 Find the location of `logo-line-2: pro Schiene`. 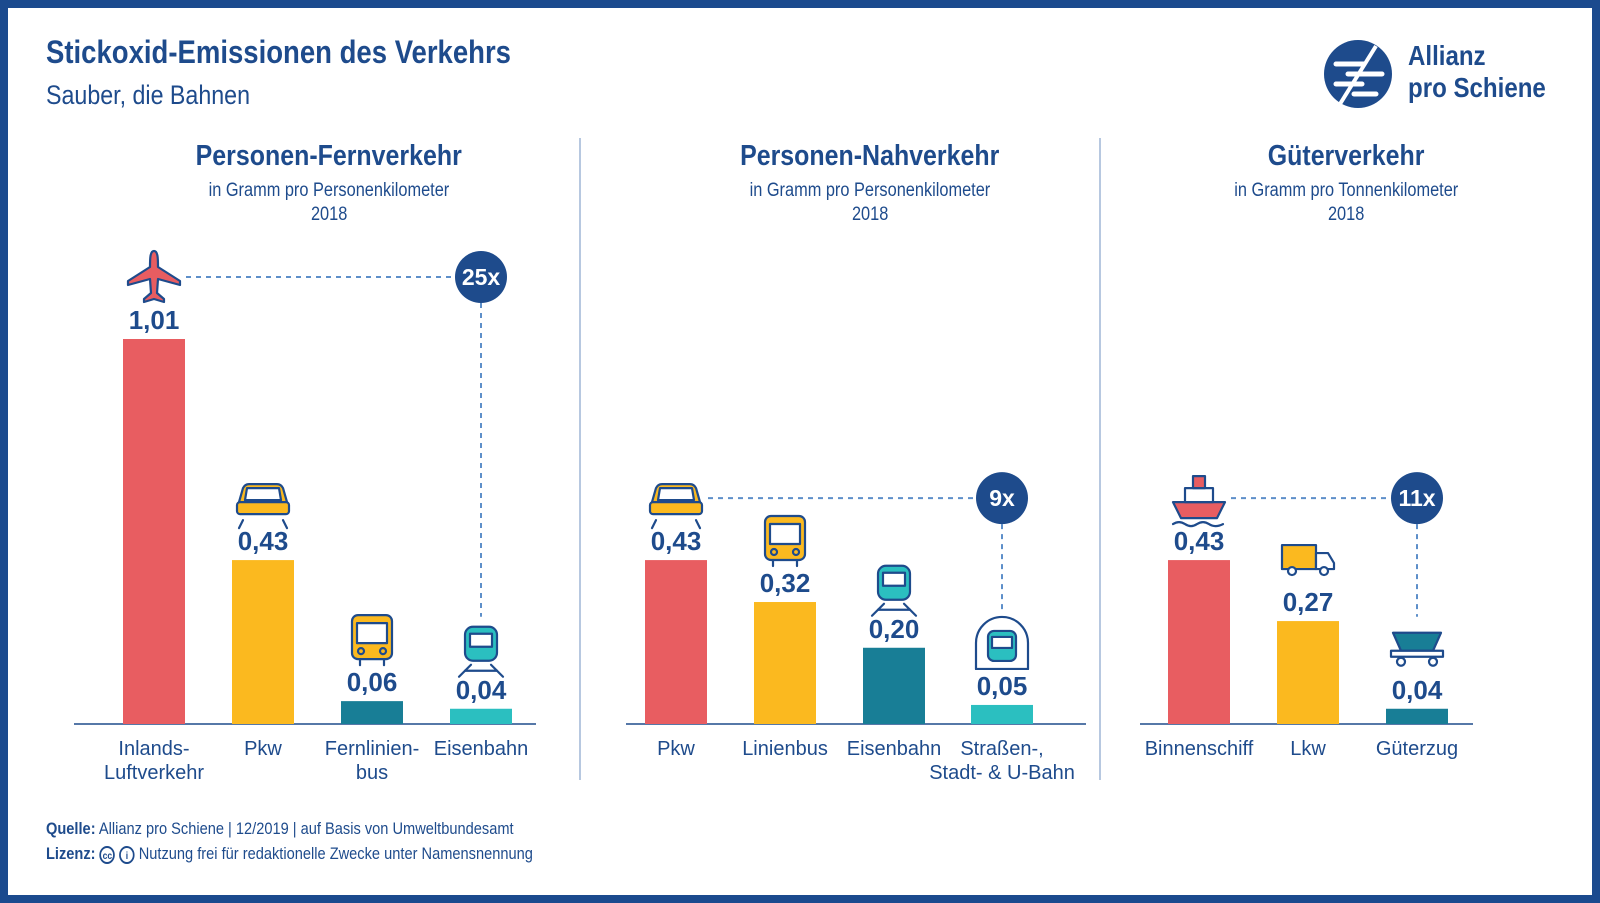

logo-line-2: pro Schiene is located at coordinates (1477, 87).